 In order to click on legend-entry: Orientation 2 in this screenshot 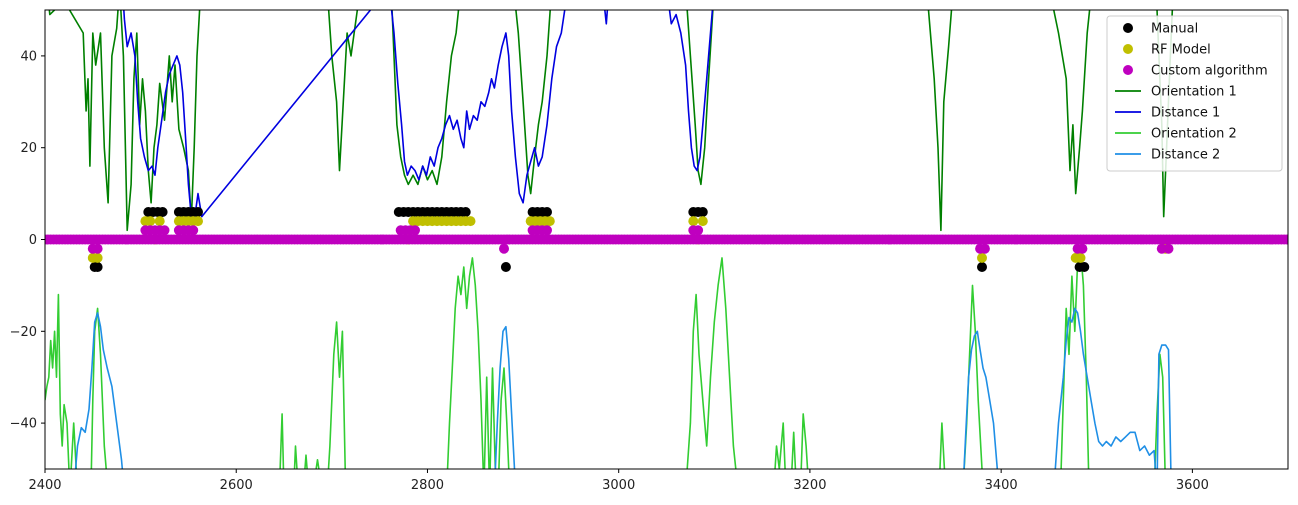, I will do `click(1176, 134)`.